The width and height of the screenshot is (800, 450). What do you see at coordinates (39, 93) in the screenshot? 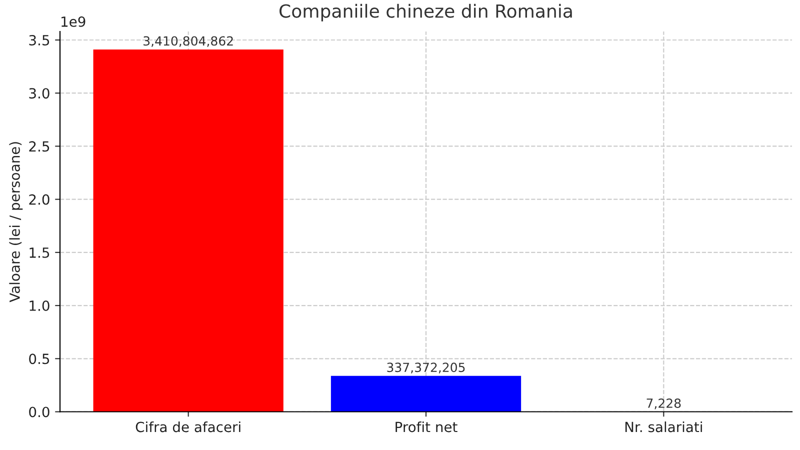
I see `y-tick-label: 3.0` at bounding box center [39, 93].